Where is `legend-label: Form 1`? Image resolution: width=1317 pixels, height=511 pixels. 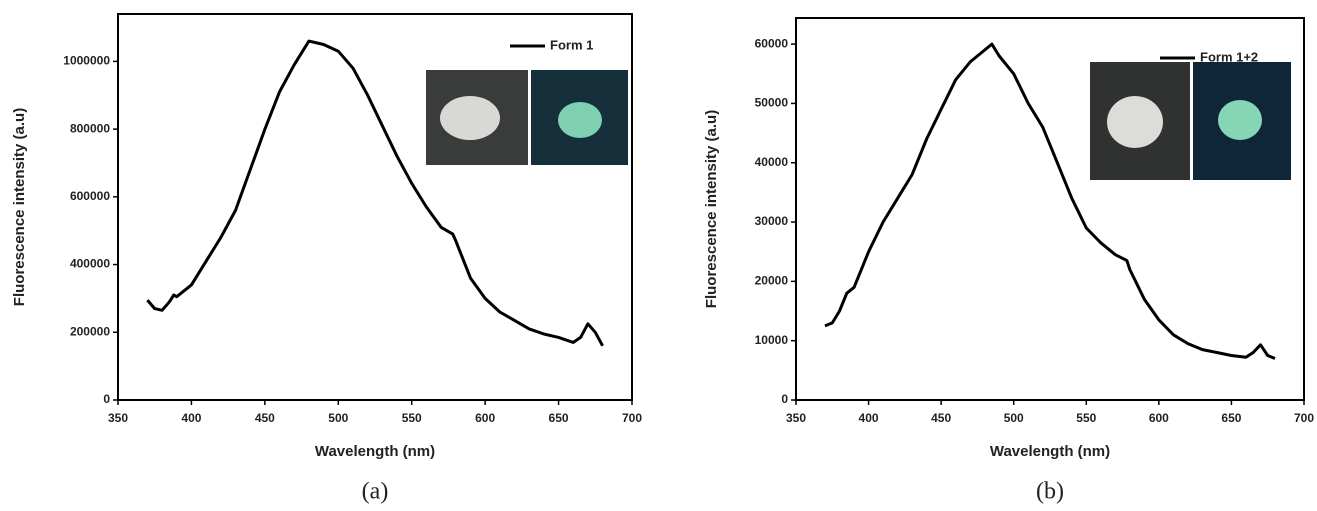
legend-label: Form 1 is located at coordinates (571, 44).